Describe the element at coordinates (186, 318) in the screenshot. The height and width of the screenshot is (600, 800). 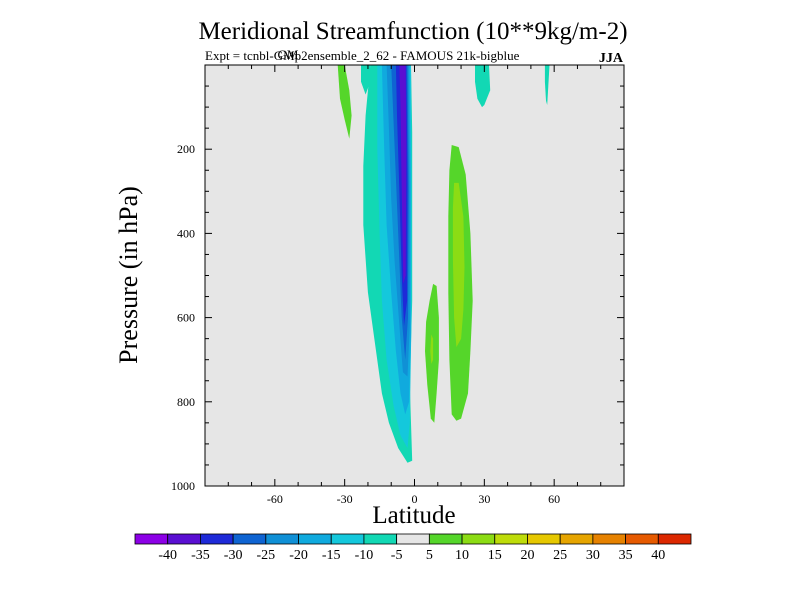
I see `y-tick-label: 600` at that location.